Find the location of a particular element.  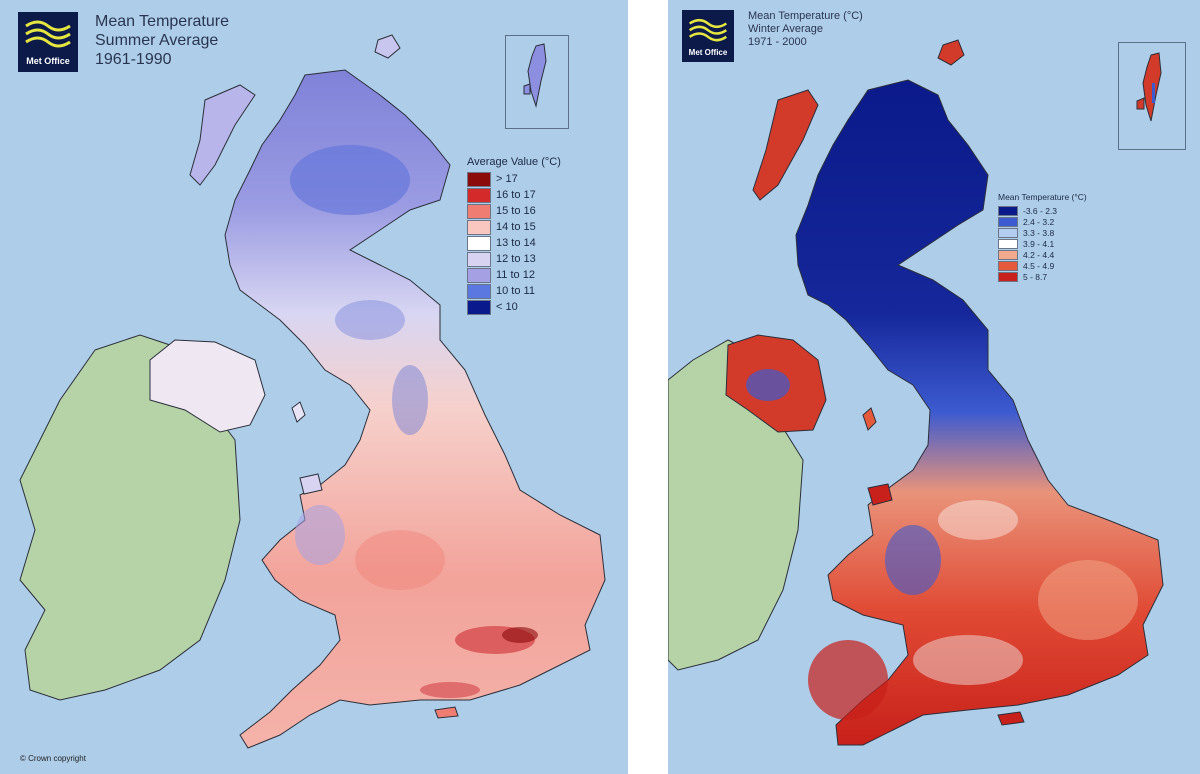

title-line-1: Mean Temperature (°C) is located at coordinates (805, 16).